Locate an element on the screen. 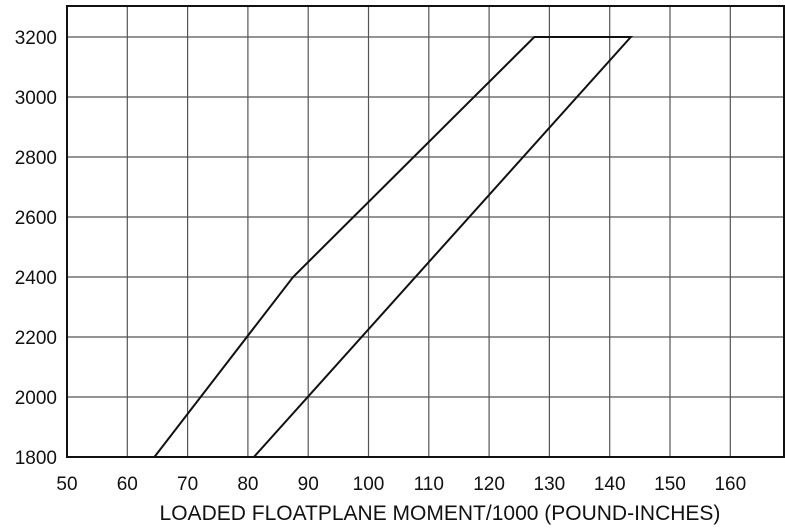 The image size is (785, 530). y-tick-label: 3200 is located at coordinates (36, 38).